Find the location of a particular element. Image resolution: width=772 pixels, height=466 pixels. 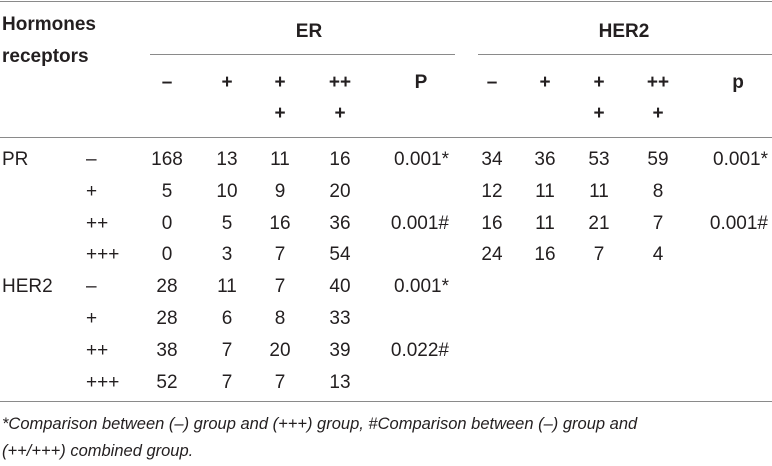

er-cell: 40 is located at coordinates (340, 287).